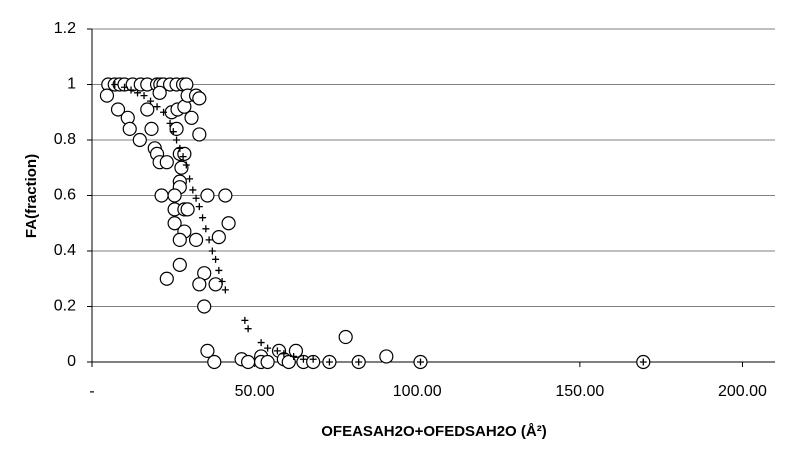 This screenshot has height=460, width=800. Describe the element at coordinates (65, 139) in the screenshot. I see `y-tick-label: 0.8` at that location.